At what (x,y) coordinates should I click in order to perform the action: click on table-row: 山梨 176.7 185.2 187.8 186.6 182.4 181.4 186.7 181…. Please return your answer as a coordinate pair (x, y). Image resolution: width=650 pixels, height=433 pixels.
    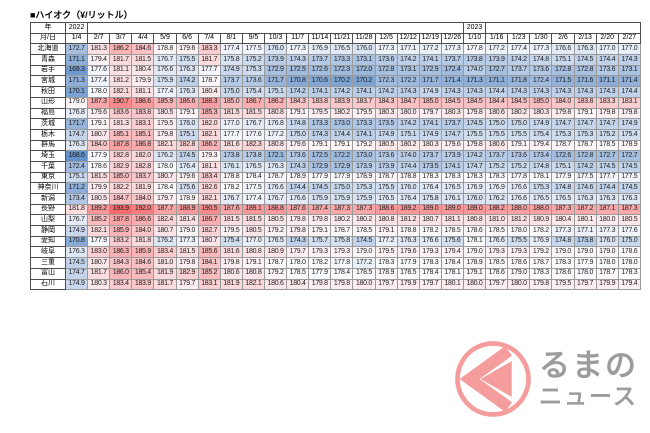
    Looking at the image, I should click on (336, 220).